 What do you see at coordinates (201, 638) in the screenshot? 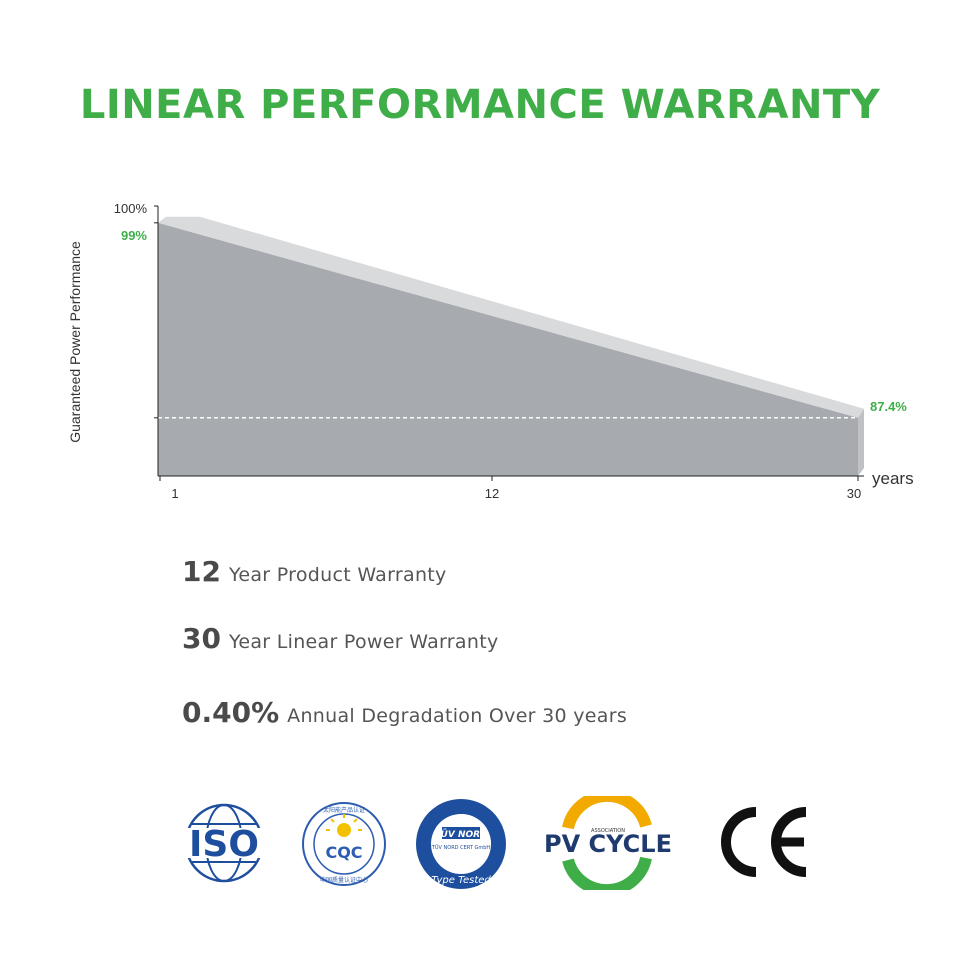
I see `feature-number: 30` at bounding box center [201, 638].